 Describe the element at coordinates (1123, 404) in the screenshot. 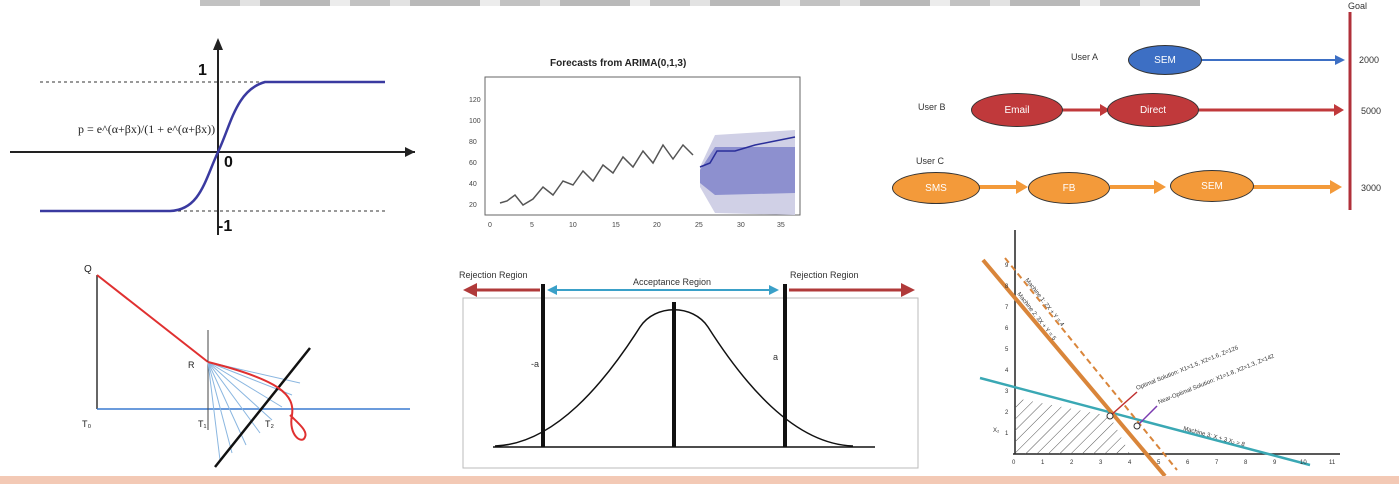

I see `optimal-pointer` at that location.